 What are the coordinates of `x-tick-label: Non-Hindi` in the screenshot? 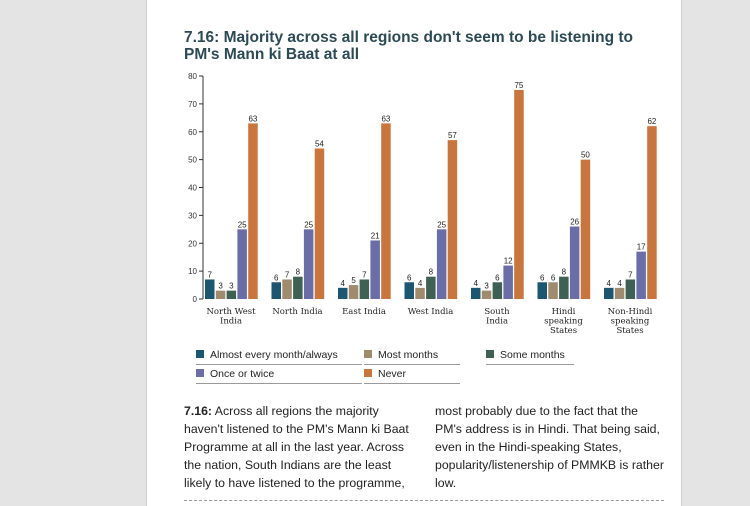 It's located at (630, 312).